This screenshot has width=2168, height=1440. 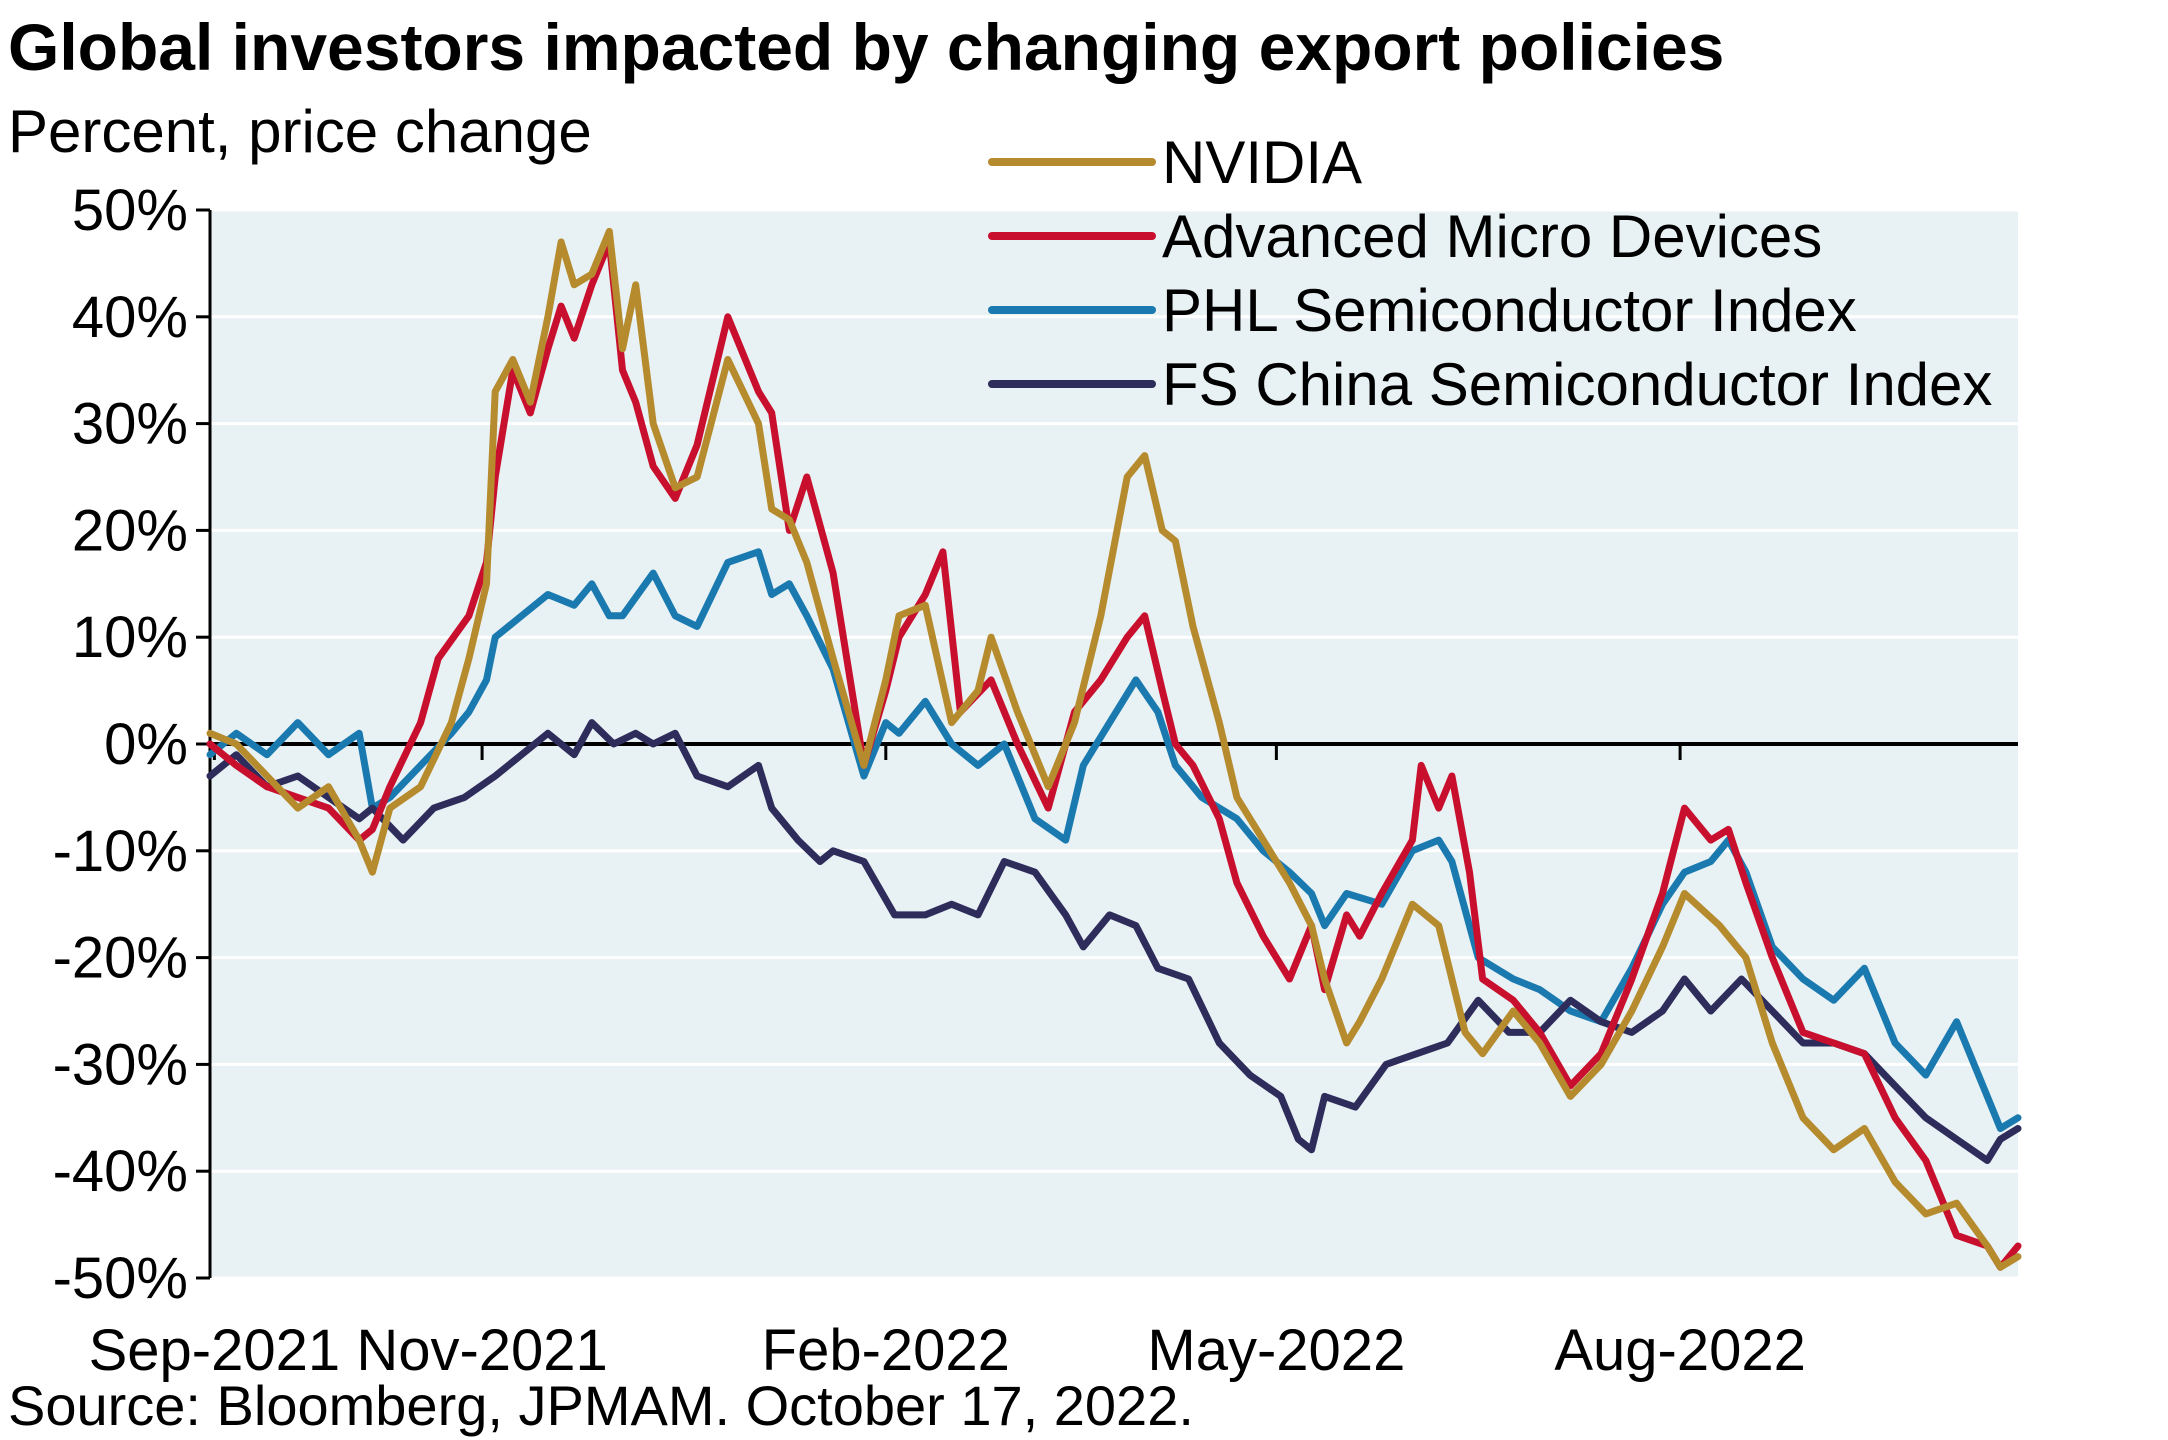 I want to click on y-tick-label: -10%, so click(x=120, y=851).